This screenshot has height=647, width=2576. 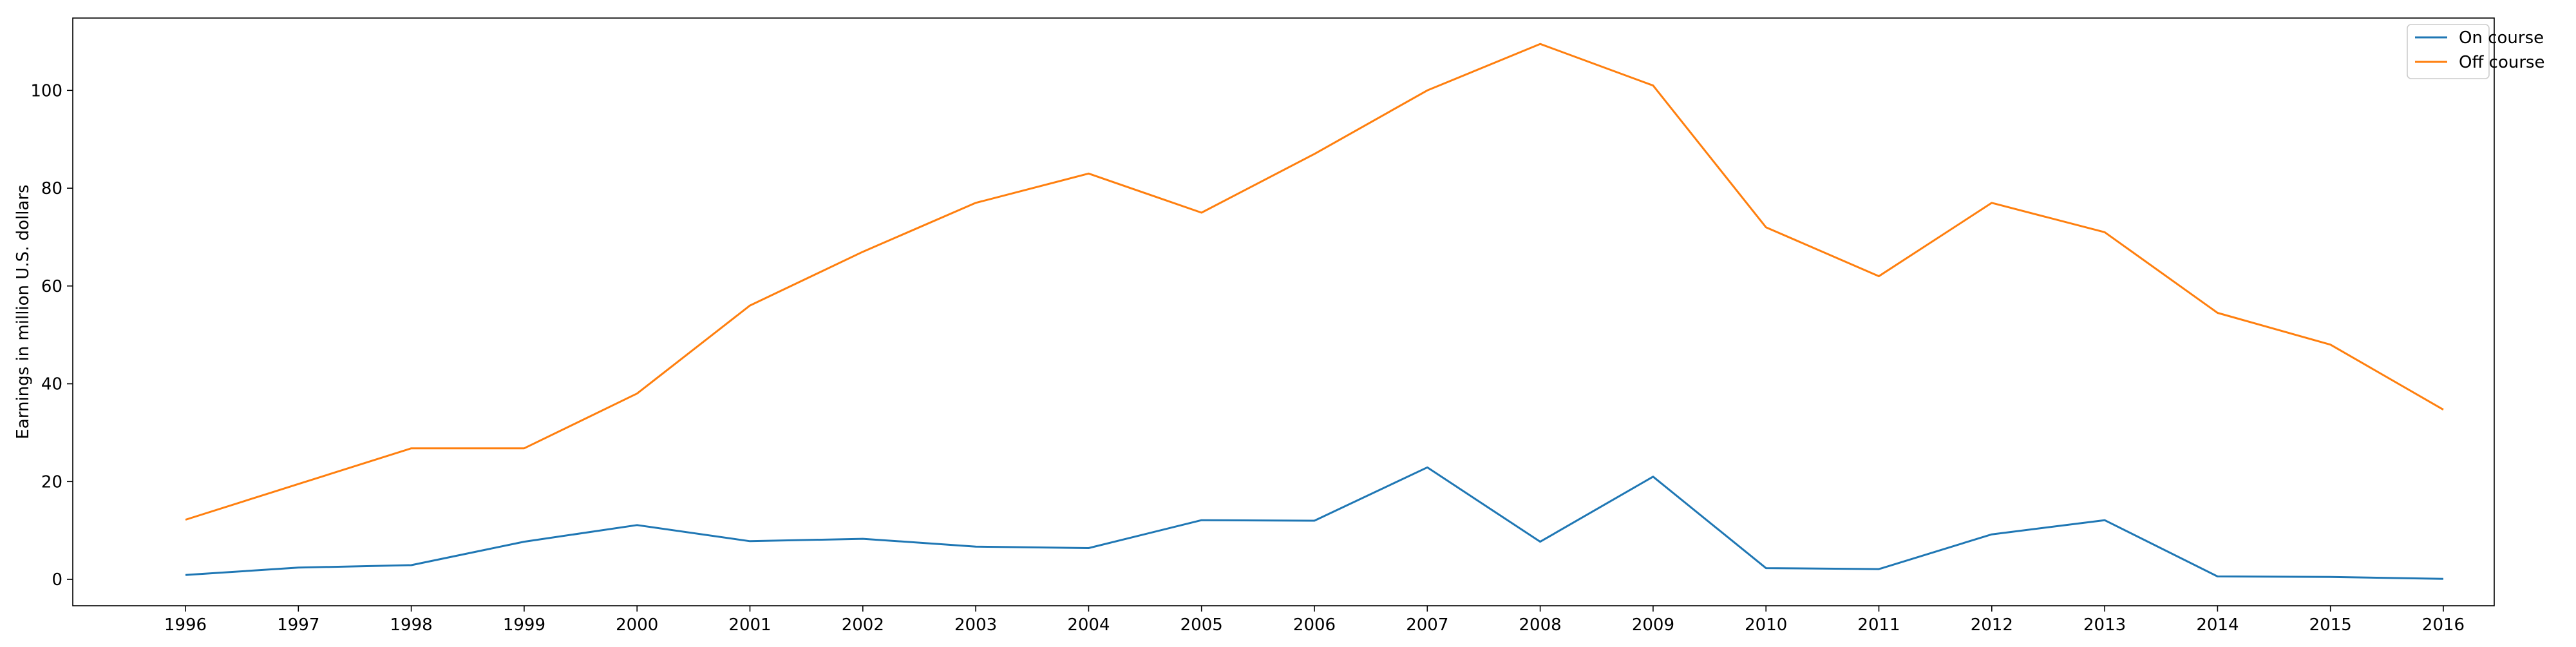 I want to click on x-tick-label: 2005, so click(x=1201, y=625).